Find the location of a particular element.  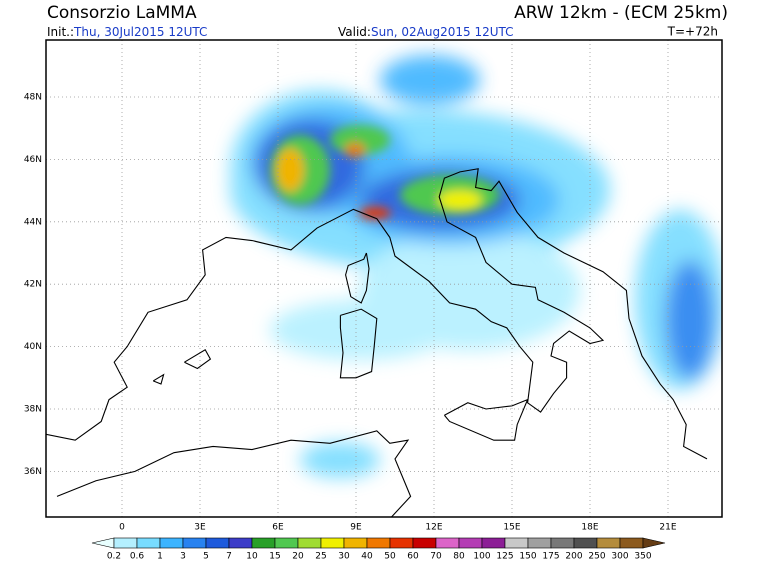

valid-date: Sun, 02Aug2015 12UTC is located at coordinates (442, 32).